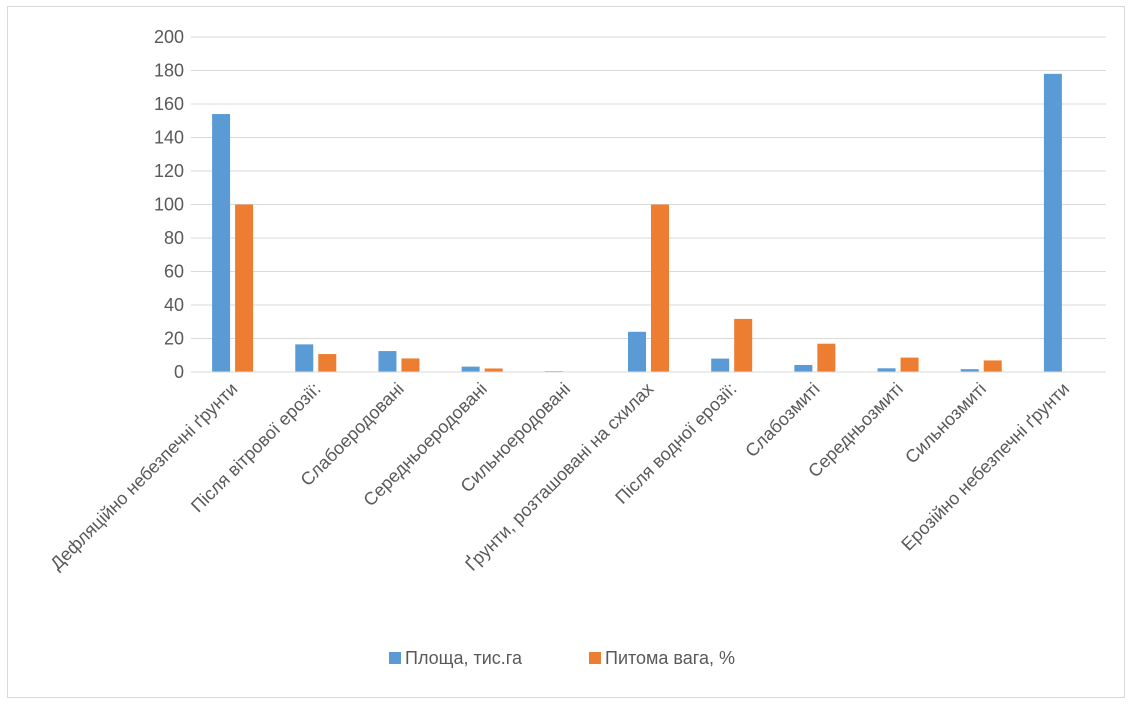 The image size is (1132, 704). I want to click on y-tick-label: 20, so click(174, 339).